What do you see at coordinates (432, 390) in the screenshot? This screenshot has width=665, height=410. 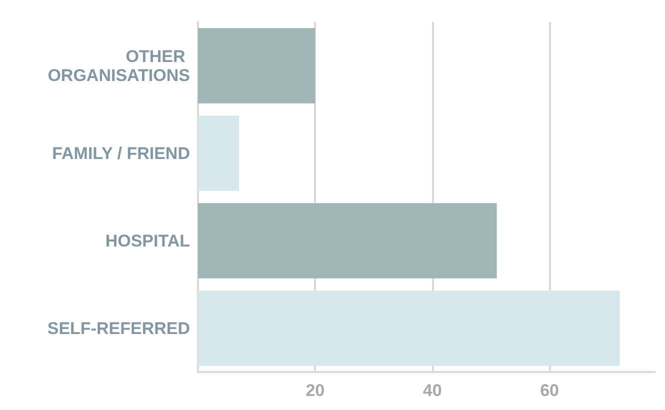 I see `x-tick-label: 40` at bounding box center [432, 390].